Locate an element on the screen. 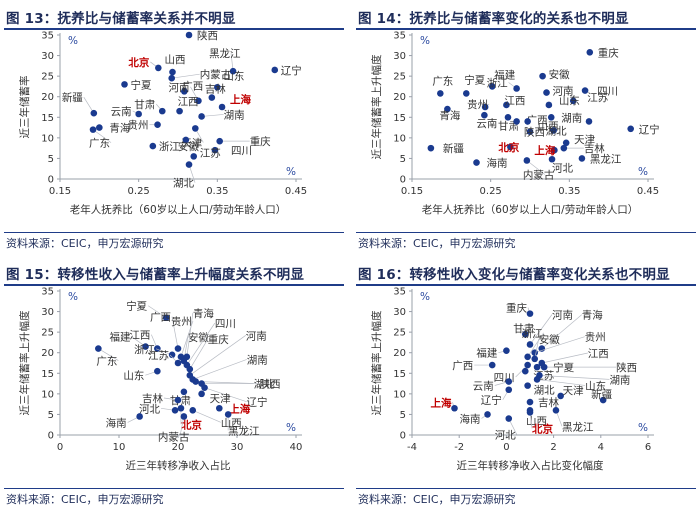  chart-title: 图 15：转移性收入与储蓄率上升幅度关系不明显 is located at coordinates (155, 275).